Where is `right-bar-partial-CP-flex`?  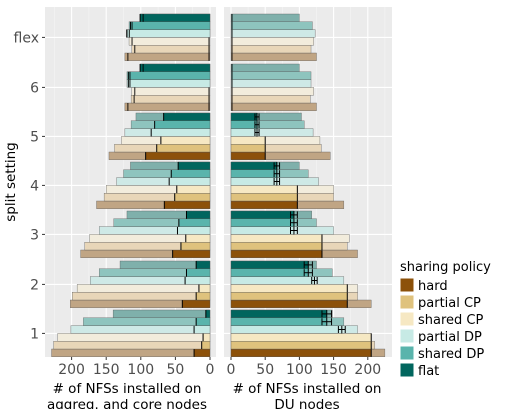
right-bar-partial-CP-flex is located at coordinates (271, 49).